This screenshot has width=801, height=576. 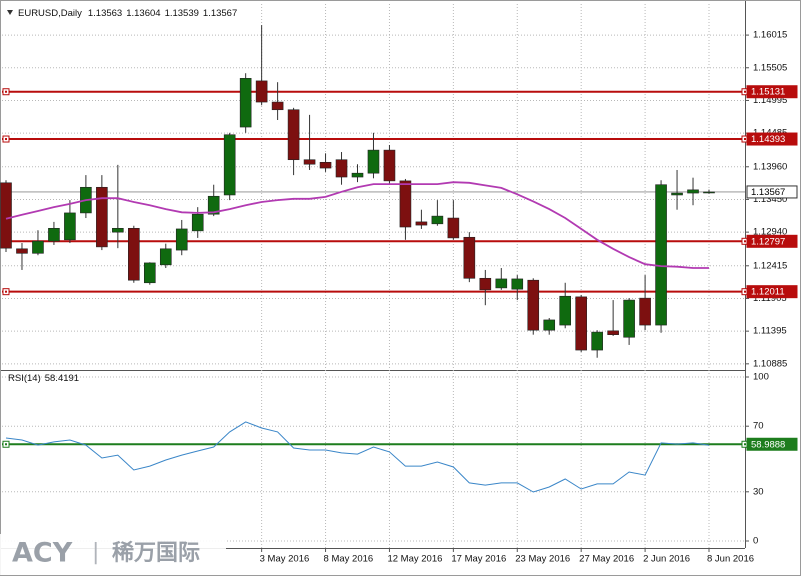 I want to click on price-label: 1.13567, so click(x=768, y=192).